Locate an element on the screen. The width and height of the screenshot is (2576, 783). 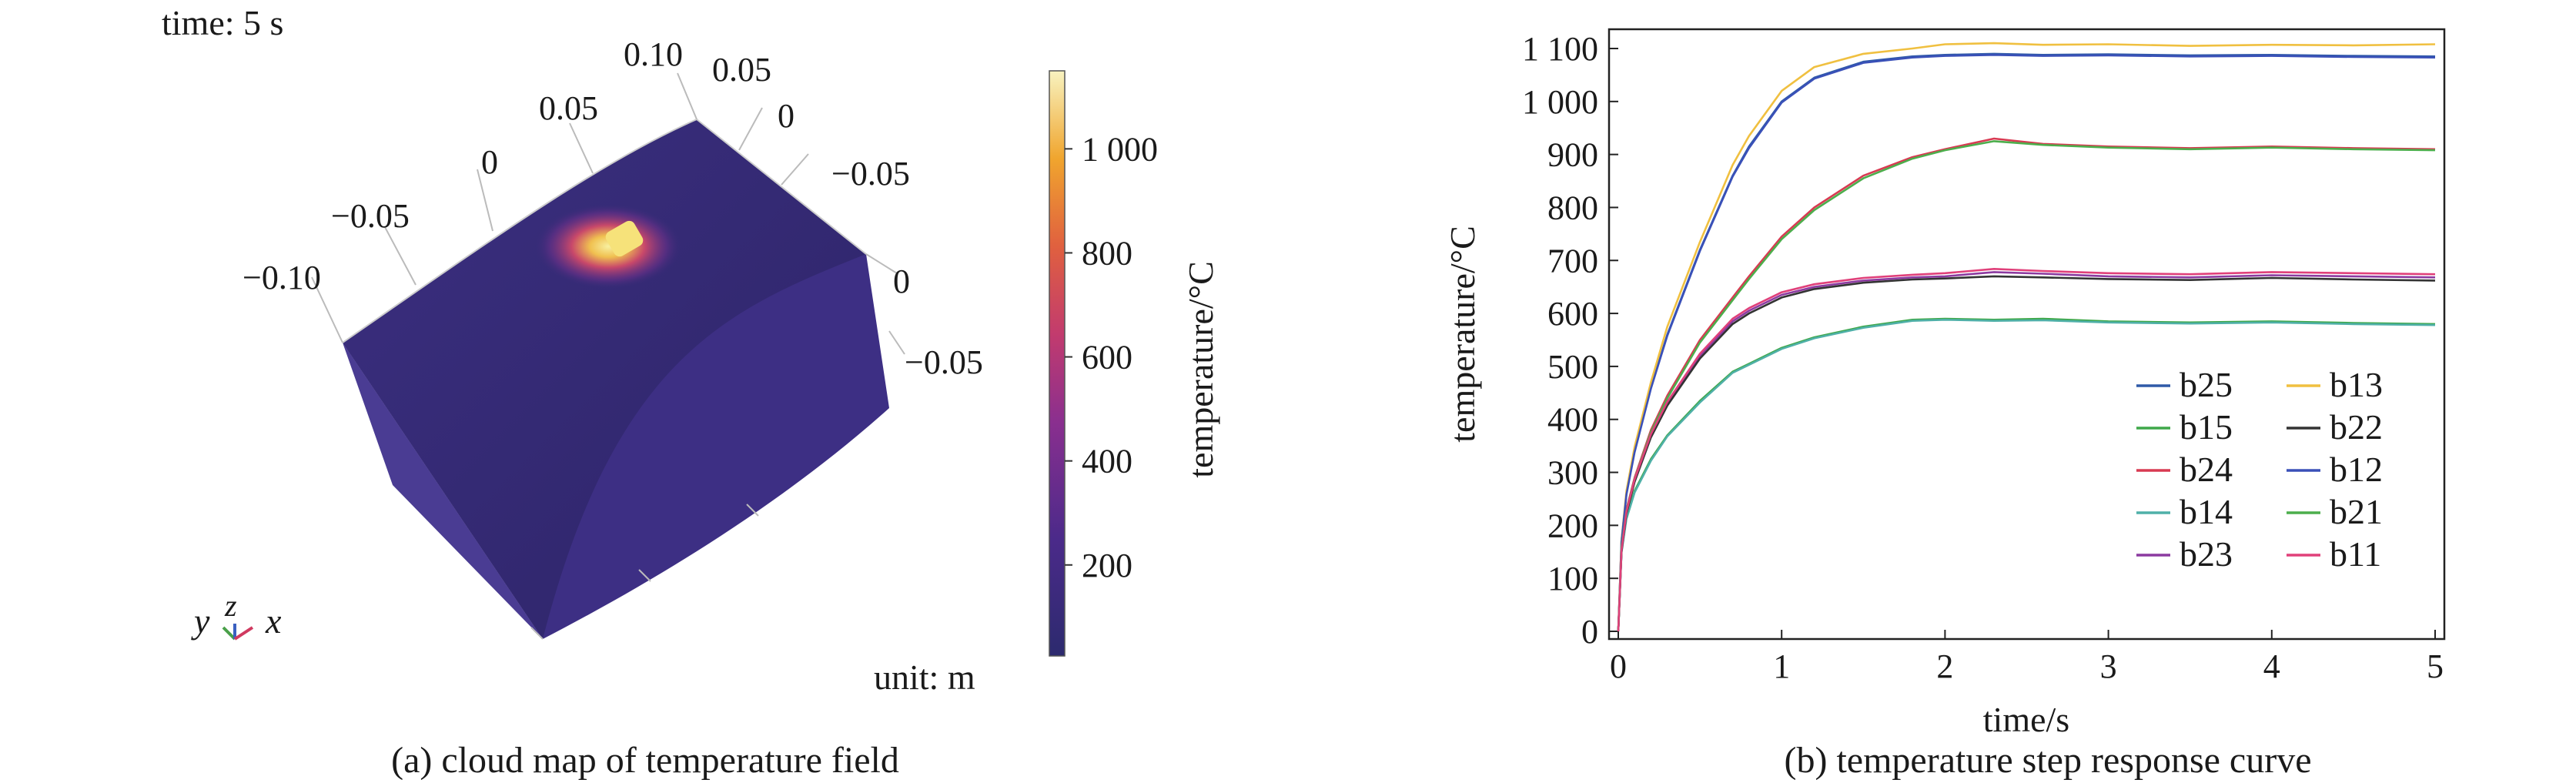
series-line-b15 is located at coordinates (2027, 474).